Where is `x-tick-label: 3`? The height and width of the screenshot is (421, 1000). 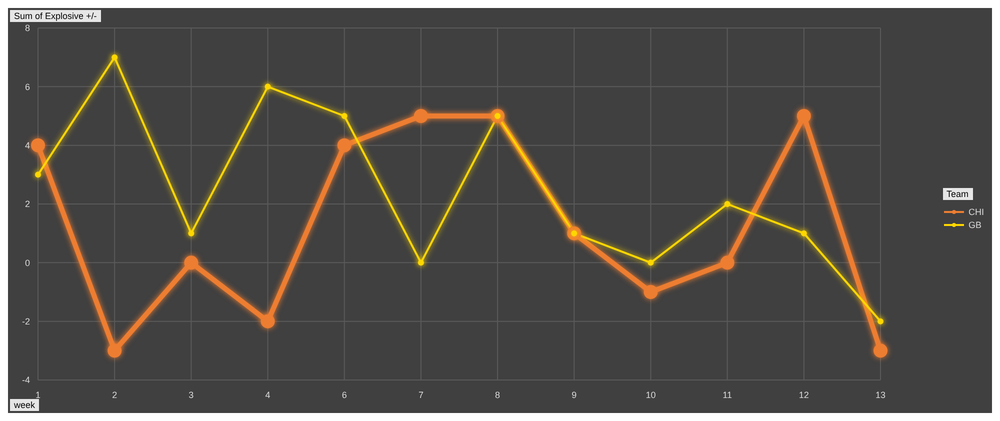 x-tick-label: 3 is located at coordinates (191, 395).